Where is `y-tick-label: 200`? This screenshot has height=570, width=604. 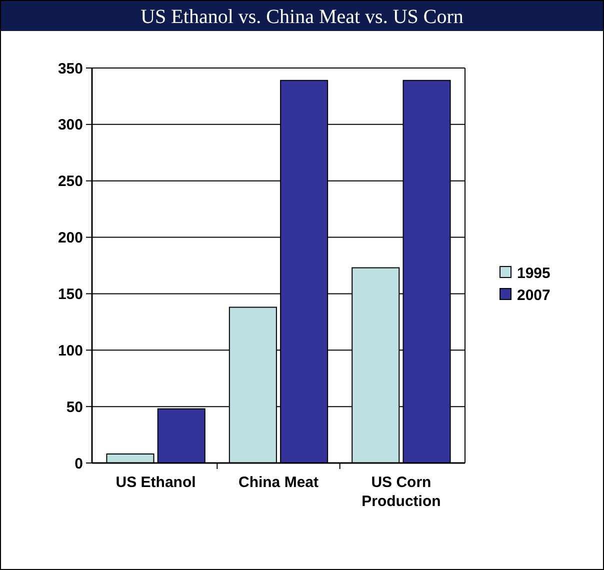
y-tick-label: 200 is located at coordinates (70, 238).